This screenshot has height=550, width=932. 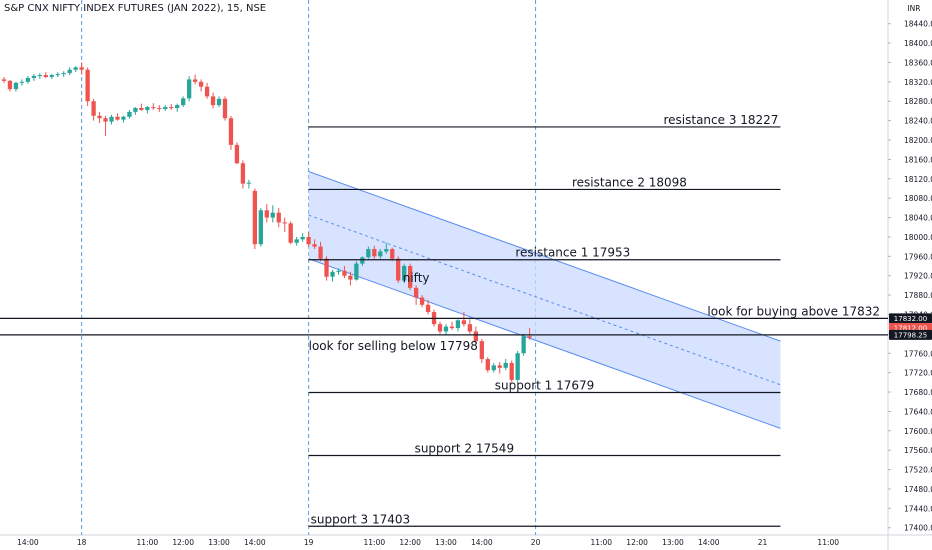 I want to click on price-tick-label: 18320.00, so click(x=918, y=82).